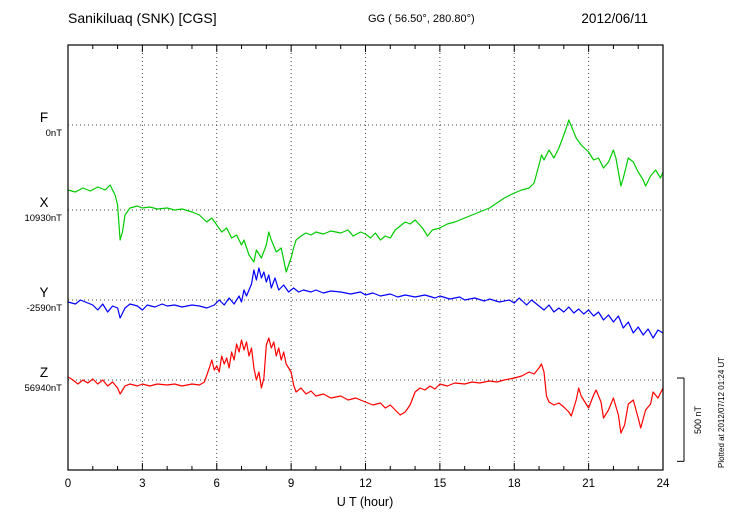 Image resolution: width=730 pixels, height=520 pixels. Describe the element at coordinates (217, 484) in the screenshot. I see `x-tick-label: 6` at that location.